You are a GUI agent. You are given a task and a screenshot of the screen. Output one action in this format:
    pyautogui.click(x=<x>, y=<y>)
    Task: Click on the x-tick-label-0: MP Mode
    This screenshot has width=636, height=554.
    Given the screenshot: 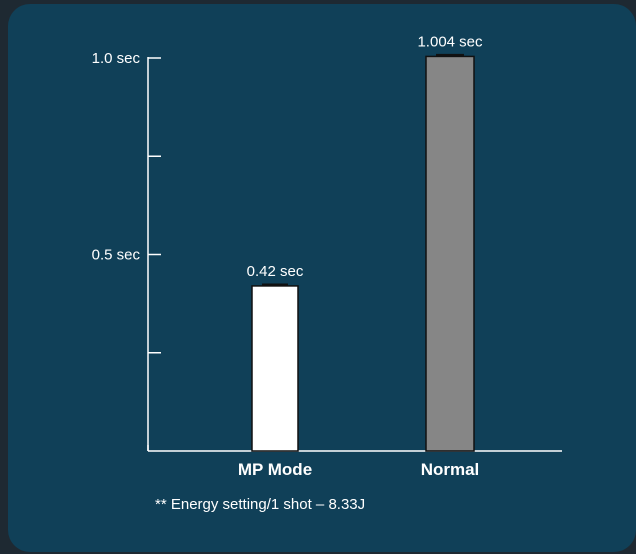 What is the action you would take?
    pyautogui.click(x=275, y=469)
    